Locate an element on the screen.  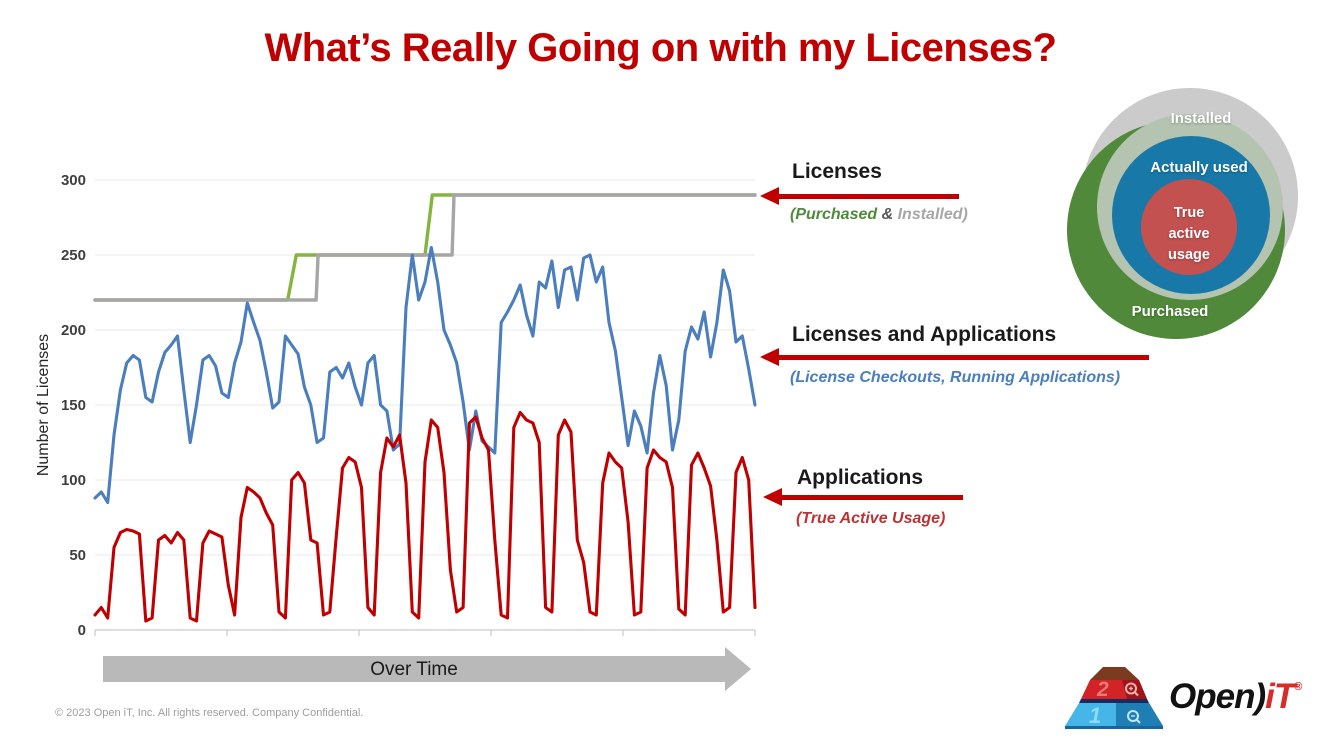
sub-ampersand-text: & is located at coordinates (887, 214).